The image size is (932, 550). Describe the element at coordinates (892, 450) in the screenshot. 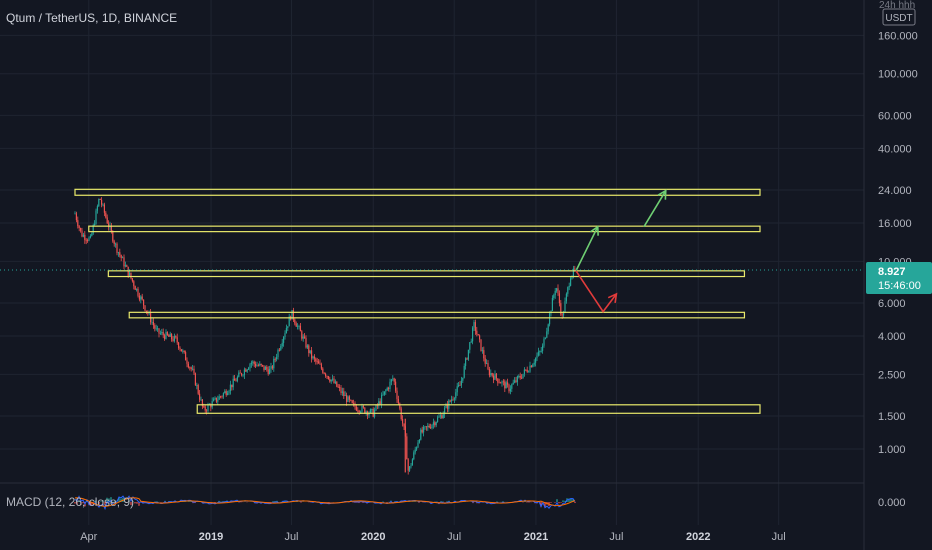

I see `y-tick-label: 1.000` at that location.